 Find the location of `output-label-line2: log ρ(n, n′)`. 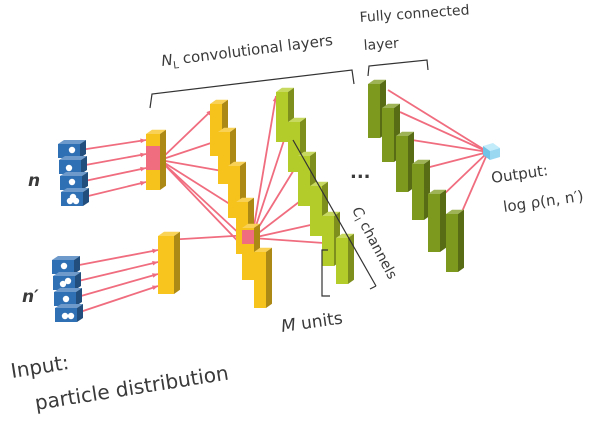

output-label-line2: log ρ(n, n′) is located at coordinates (543, 201).